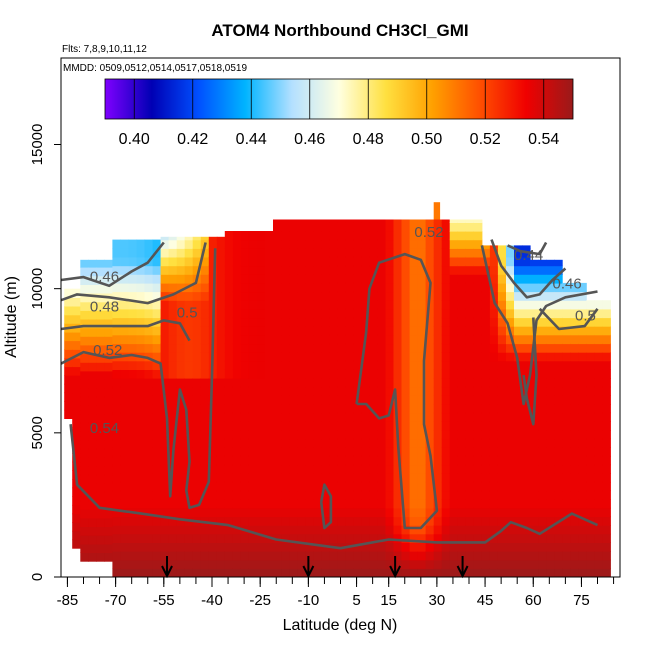 The width and height of the screenshot is (650, 650). Describe the element at coordinates (116, 600) in the screenshot. I see `x-tick-label: -70` at that location.